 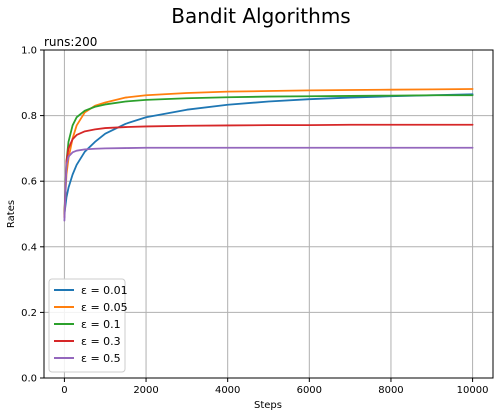 I want to click on x-tick-label: 8000, so click(x=390, y=390).